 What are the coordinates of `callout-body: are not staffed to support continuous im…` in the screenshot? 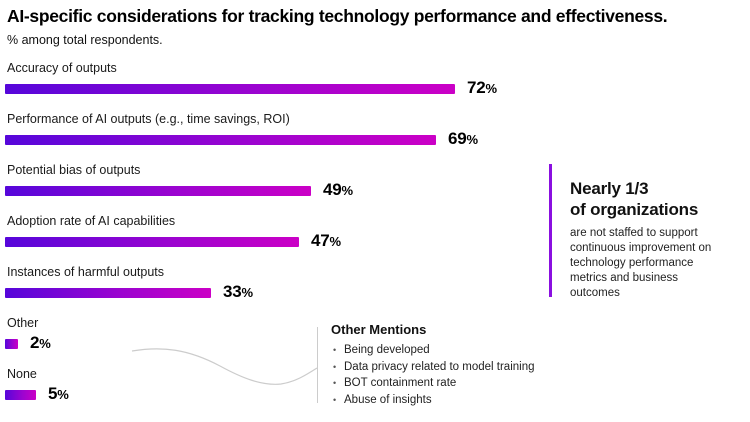 It's located at (641, 263).